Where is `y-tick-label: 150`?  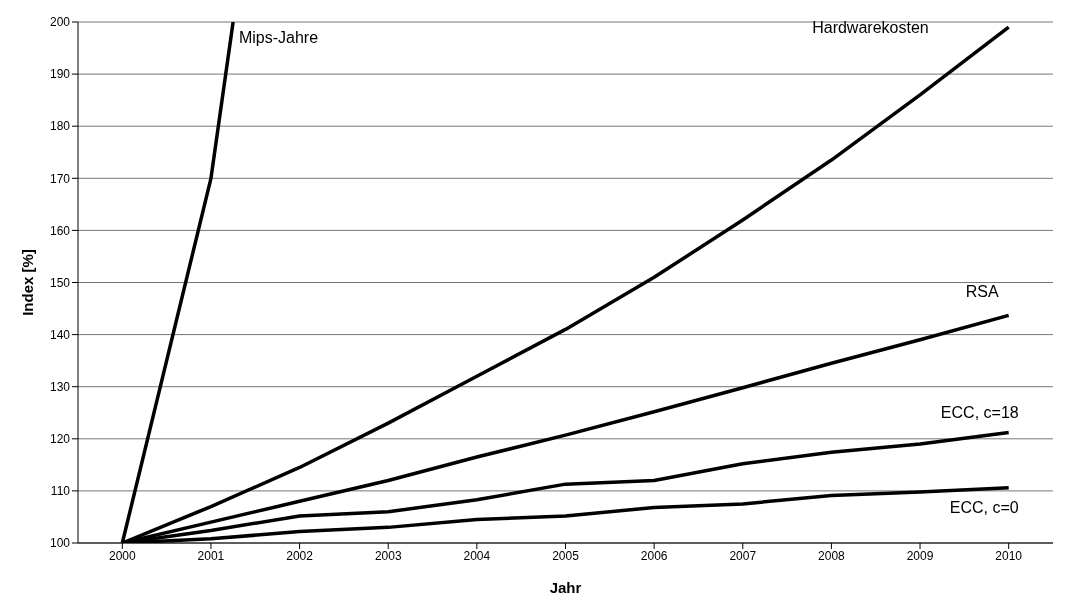 y-tick-label: 150 is located at coordinates (60, 282).